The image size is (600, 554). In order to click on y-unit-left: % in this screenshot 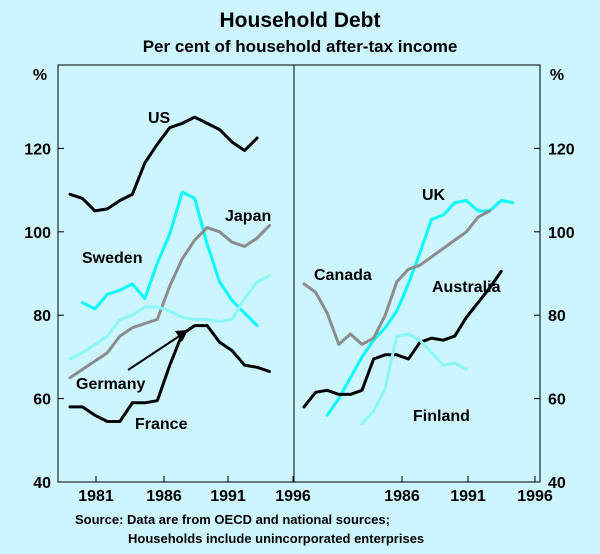, I will do `click(40, 75)`.